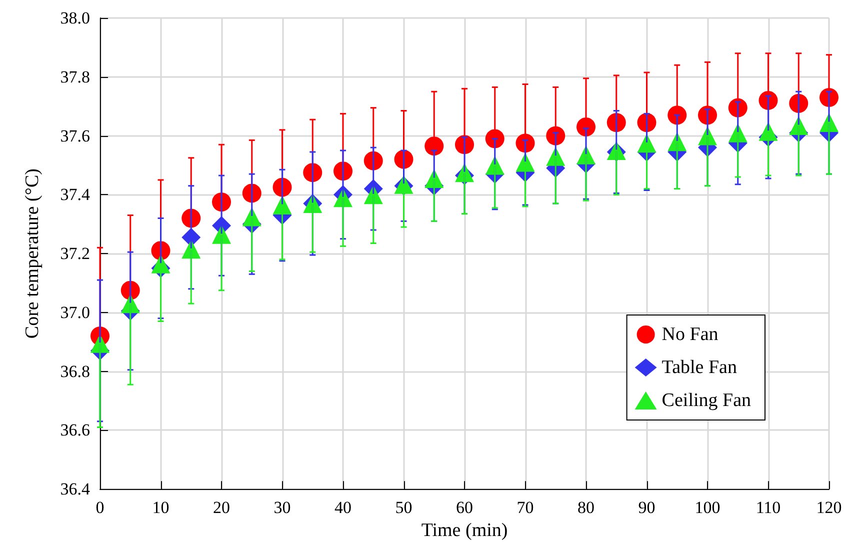  Describe the element at coordinates (75, 18) in the screenshot. I see `y-tick-label: 38.0` at that location.